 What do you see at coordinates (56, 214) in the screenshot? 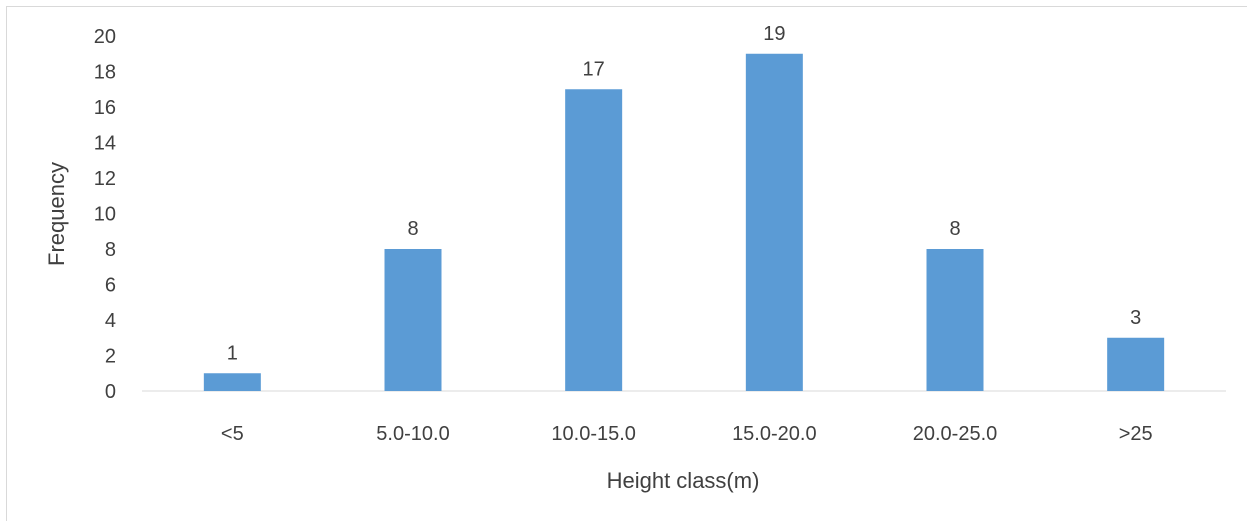
I see `y-axis-title: Frequency` at bounding box center [56, 214].